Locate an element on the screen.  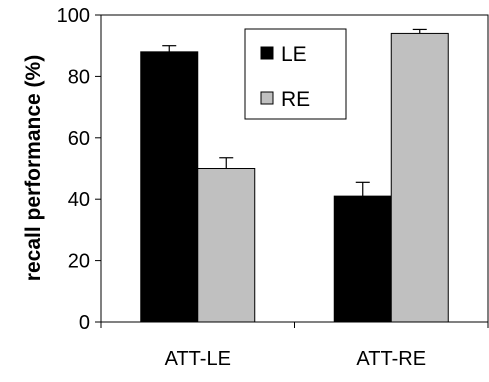
legend-label-le: LE is located at coordinates (294, 54).